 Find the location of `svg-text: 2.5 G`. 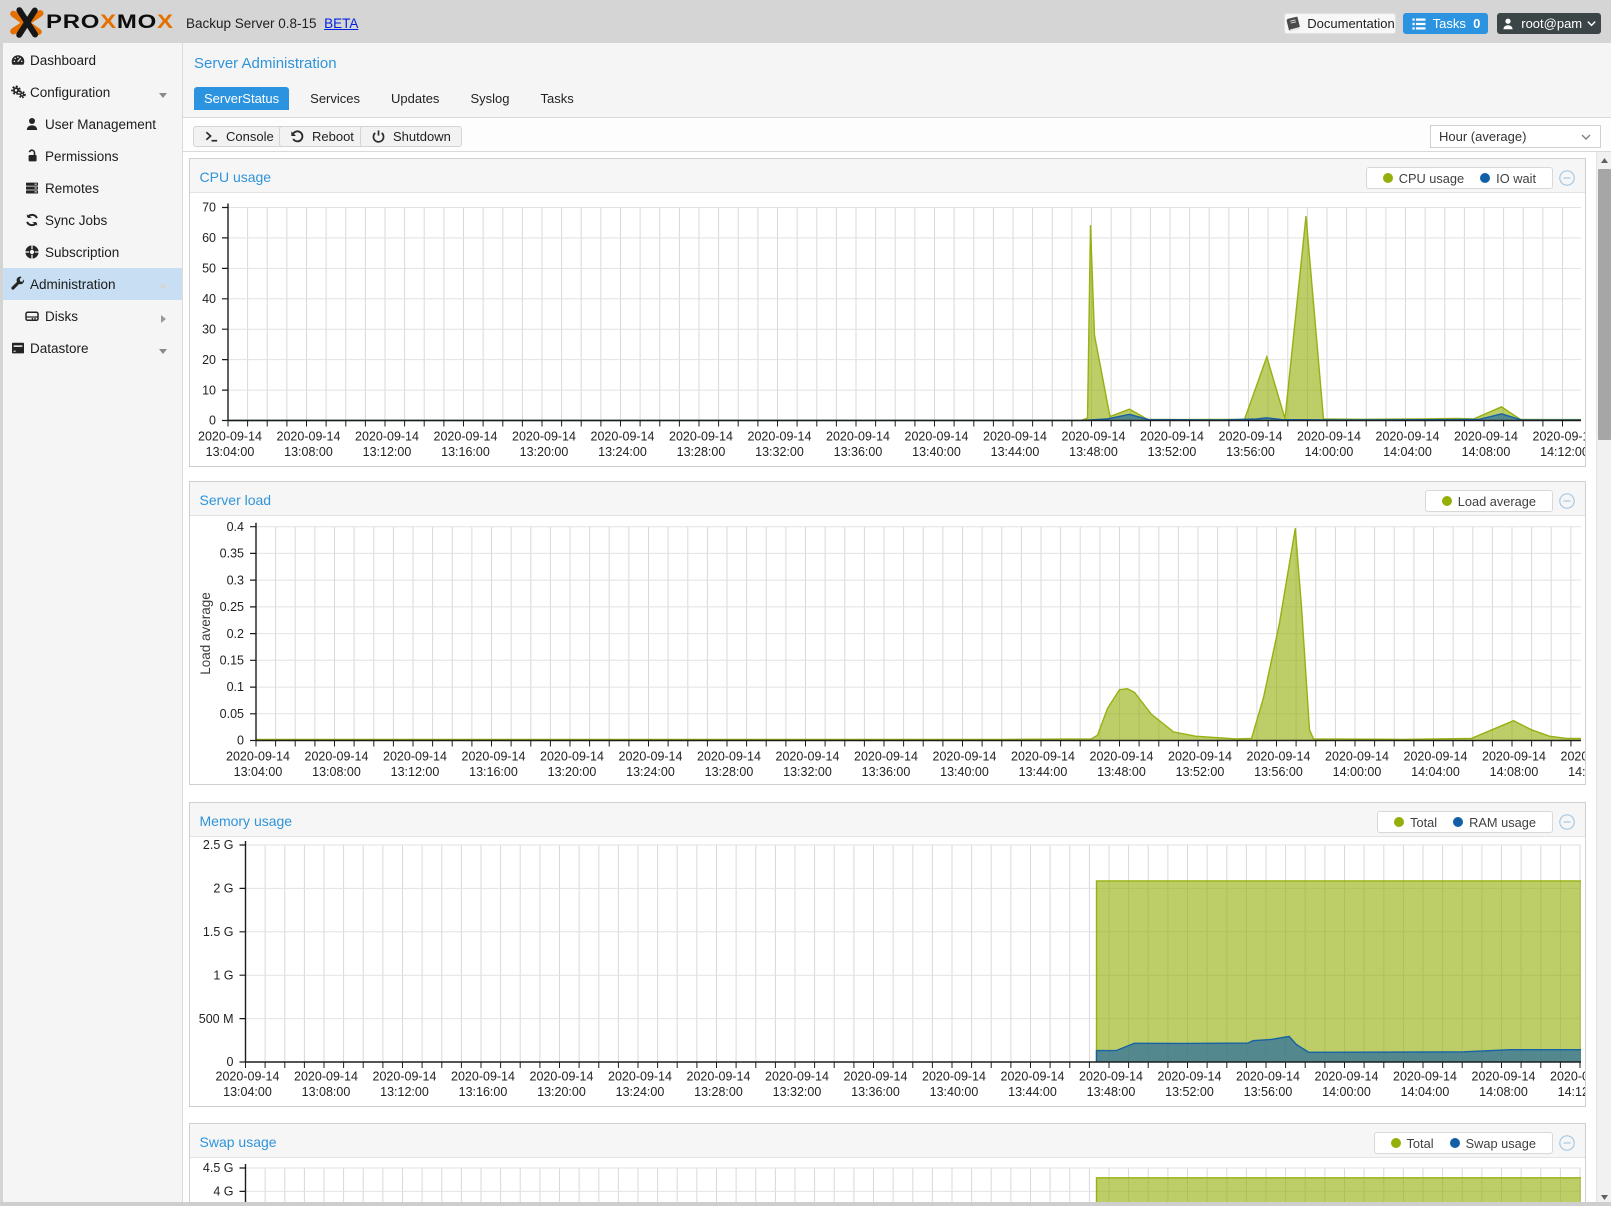

svg-text: 2.5 G is located at coordinates (217, 845).